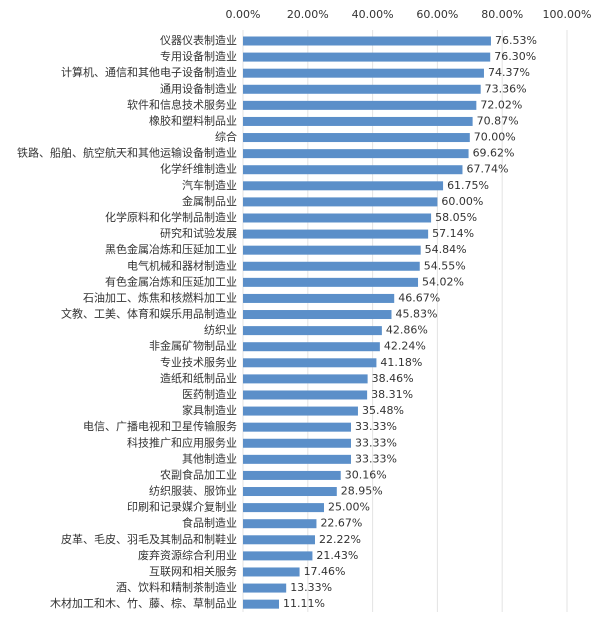 Image resolution: width=599 pixels, height=620 pixels. What do you see at coordinates (182, 104) in the screenshot?
I see `y-tick-label: 软件和信息技术服务业` at bounding box center [182, 104].